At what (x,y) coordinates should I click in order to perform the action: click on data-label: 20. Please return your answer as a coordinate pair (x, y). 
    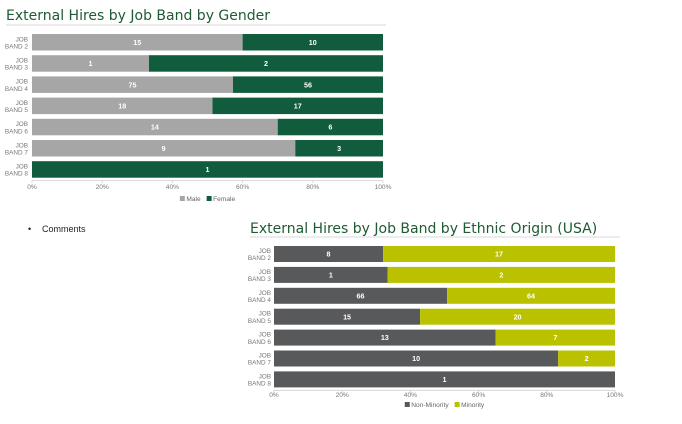
    Looking at the image, I should click on (518, 316).